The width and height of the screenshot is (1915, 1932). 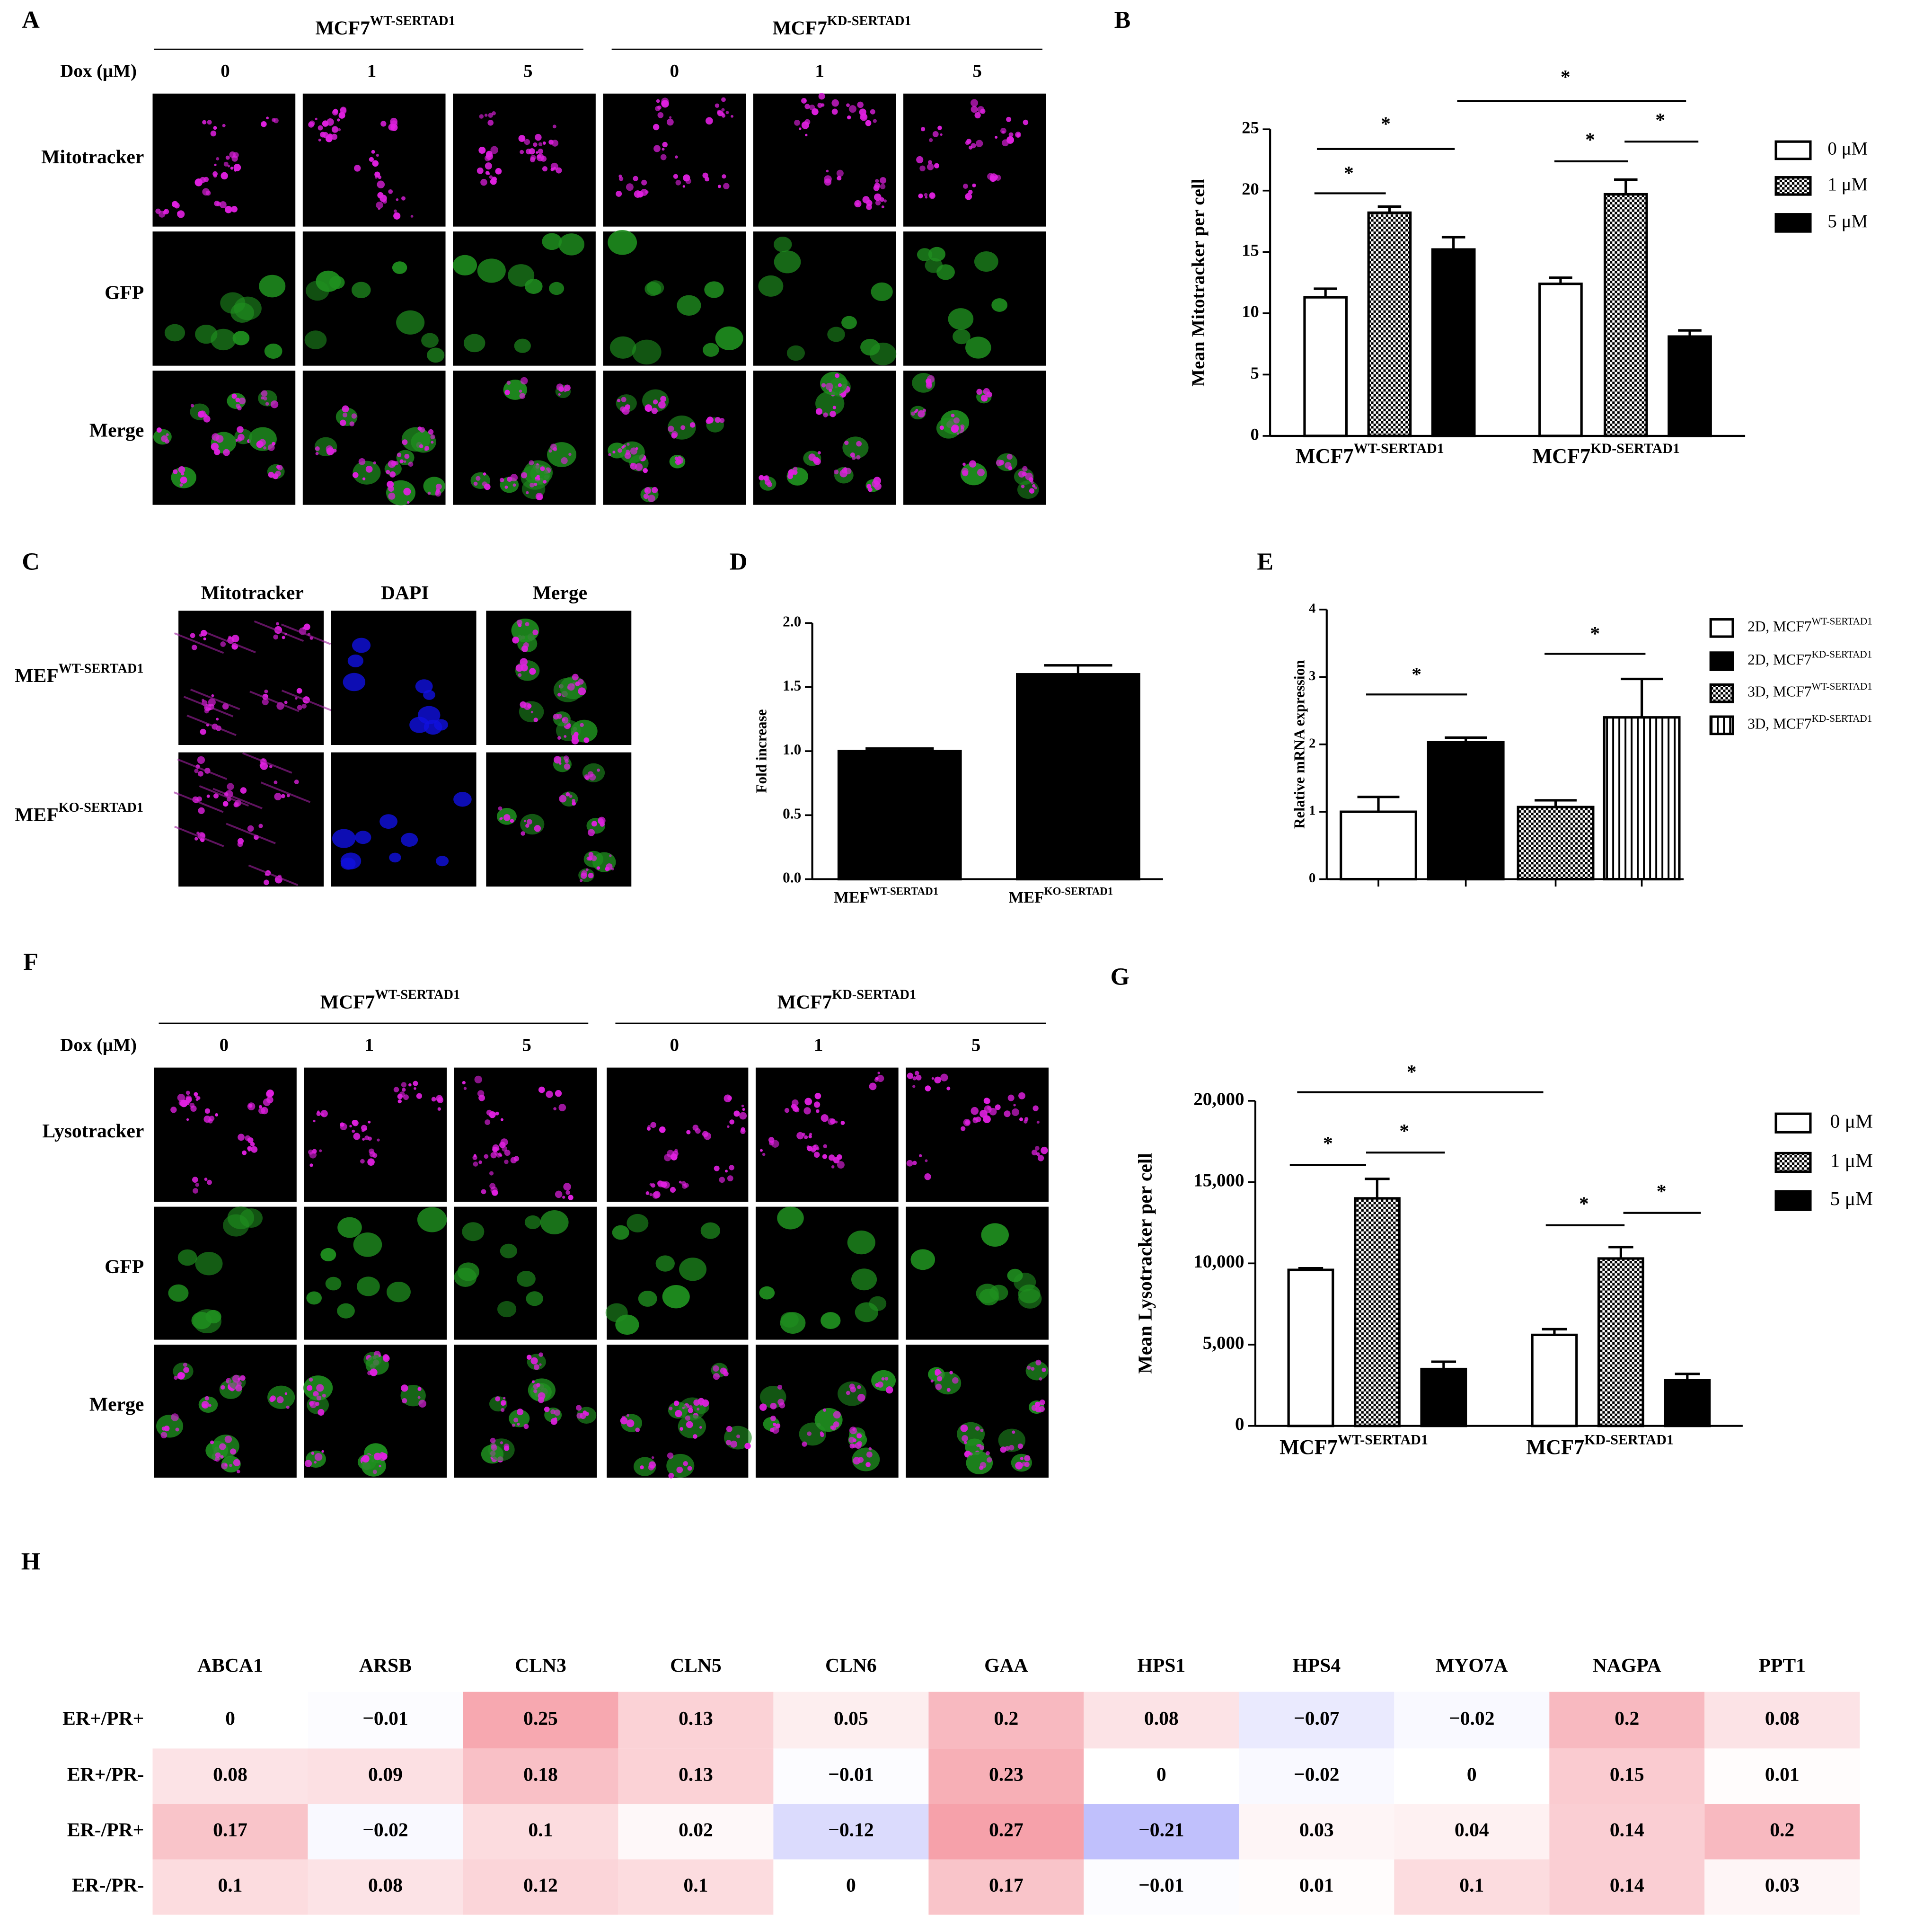 I want to click on micrograph, so click(x=827, y=1134).